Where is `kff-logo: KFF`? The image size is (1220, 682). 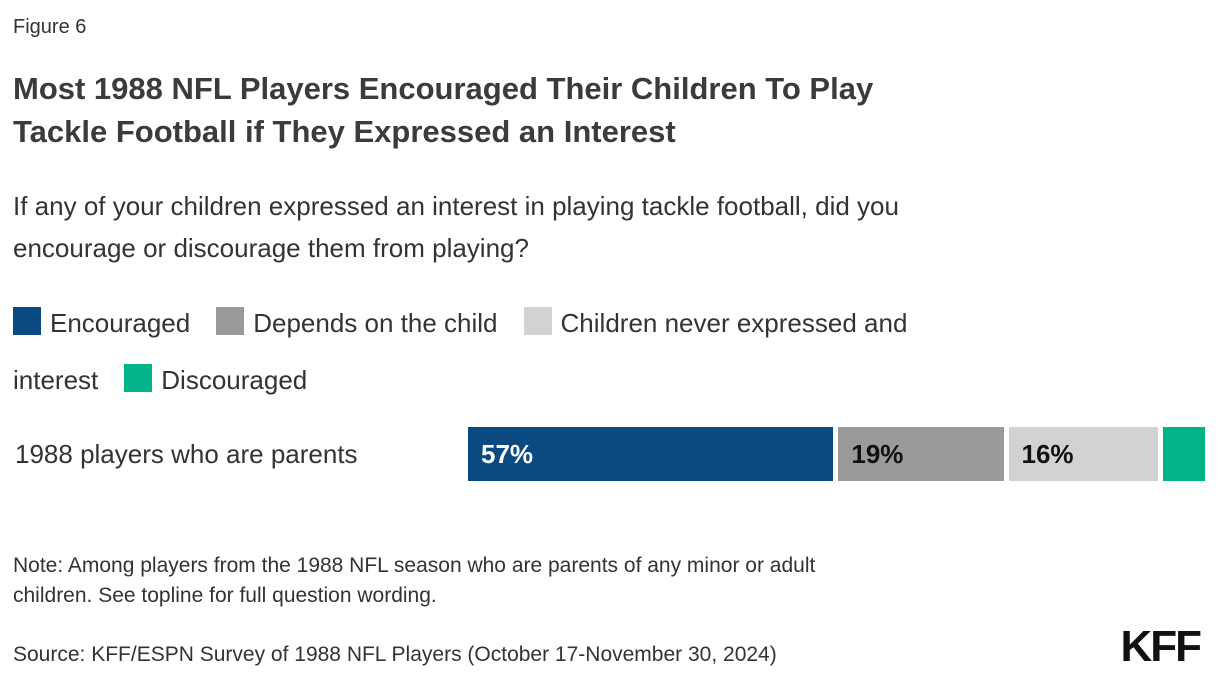
kff-logo: KFF is located at coordinates (1161, 646).